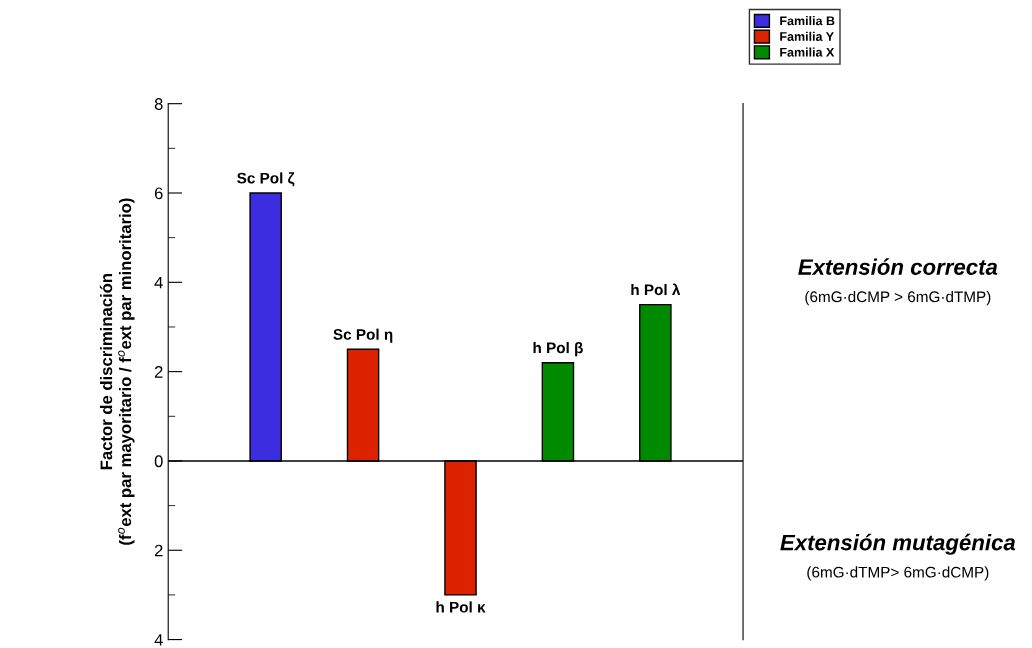  Describe the element at coordinates (117, 371) in the screenshot. I see `text: Factor de discriminación (f$^{o}$ext par mayoritario / f$^{o}$ext par minoritario)` at that location.